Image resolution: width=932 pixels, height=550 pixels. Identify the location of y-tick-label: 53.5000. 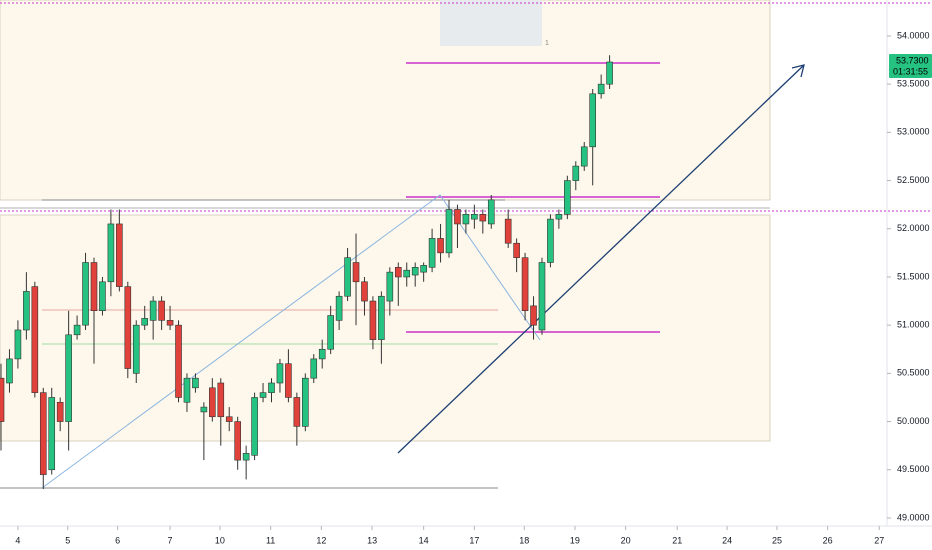
(913, 84).